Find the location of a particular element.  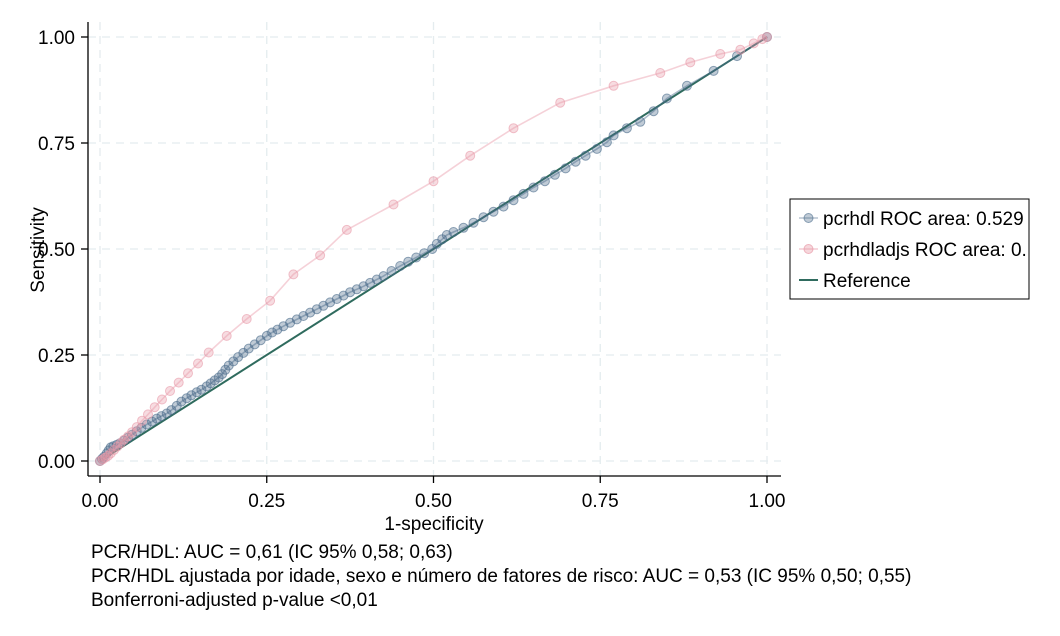

legend-marker-pcrhdladjs is located at coordinates (808, 249).